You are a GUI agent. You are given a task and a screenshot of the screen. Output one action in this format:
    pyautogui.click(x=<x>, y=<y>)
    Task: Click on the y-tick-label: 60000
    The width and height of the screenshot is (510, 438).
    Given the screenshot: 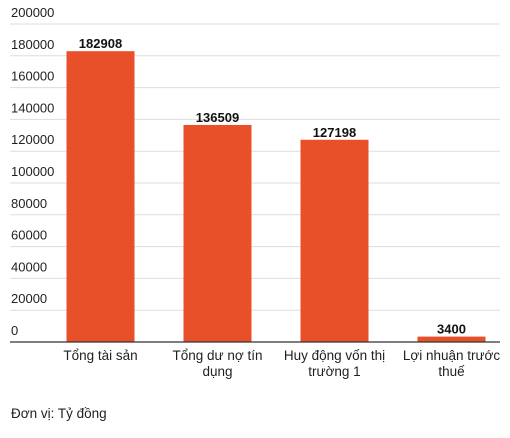 What is the action you would take?
    pyautogui.click(x=29, y=235)
    